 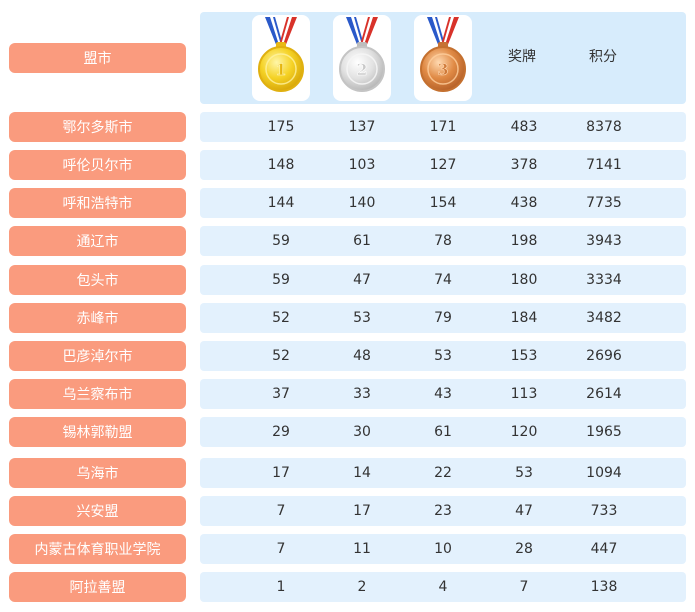 I want to click on city-label: 呼伦贝尔市, so click(x=97, y=165).